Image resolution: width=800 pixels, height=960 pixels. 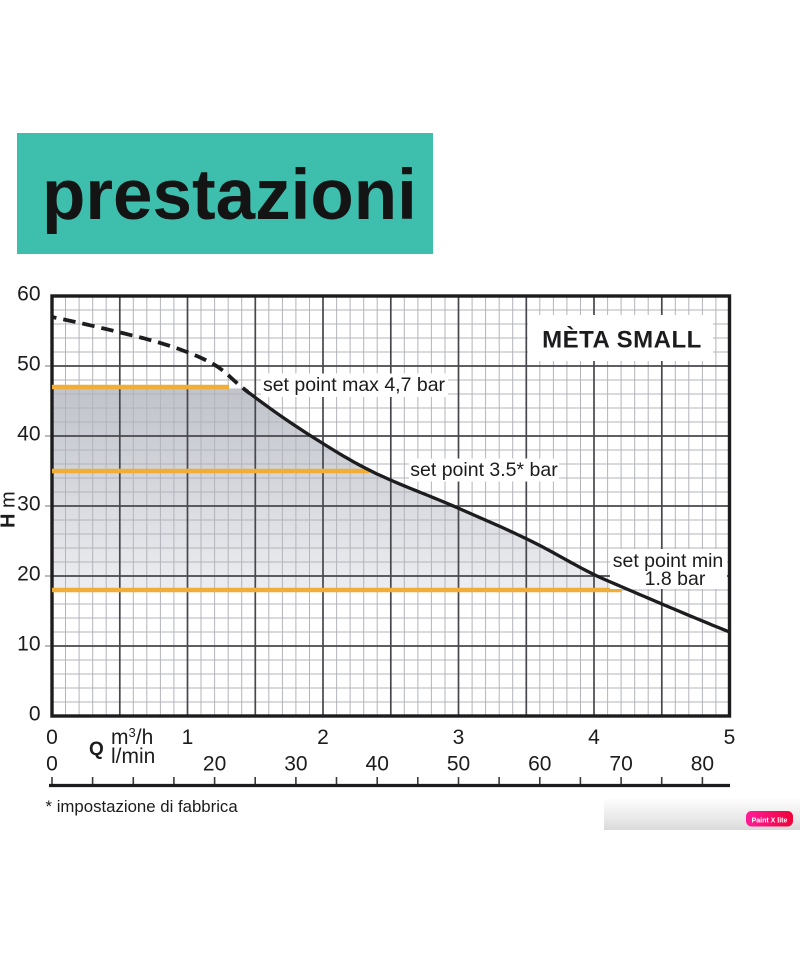 I want to click on svg-text: 1.8 bar, so click(x=675, y=579).